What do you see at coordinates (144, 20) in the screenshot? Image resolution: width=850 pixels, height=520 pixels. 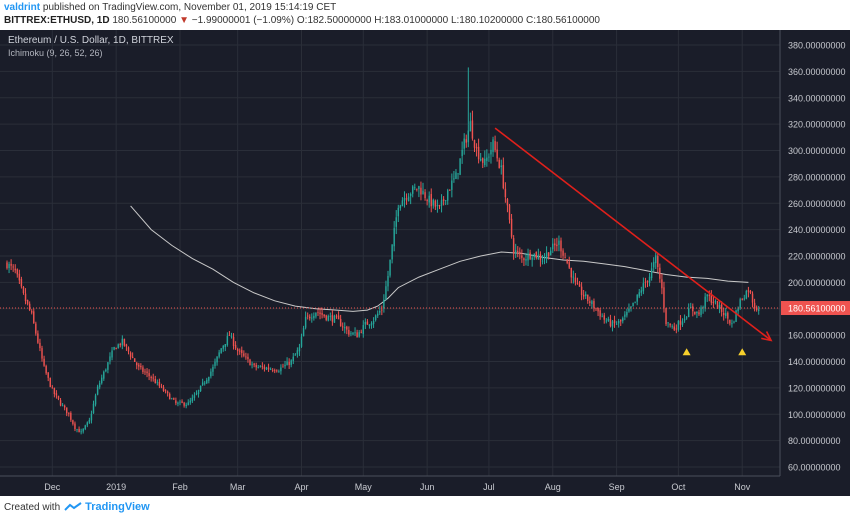 I see `last-price-text: 180.56100000` at bounding box center [144, 20].